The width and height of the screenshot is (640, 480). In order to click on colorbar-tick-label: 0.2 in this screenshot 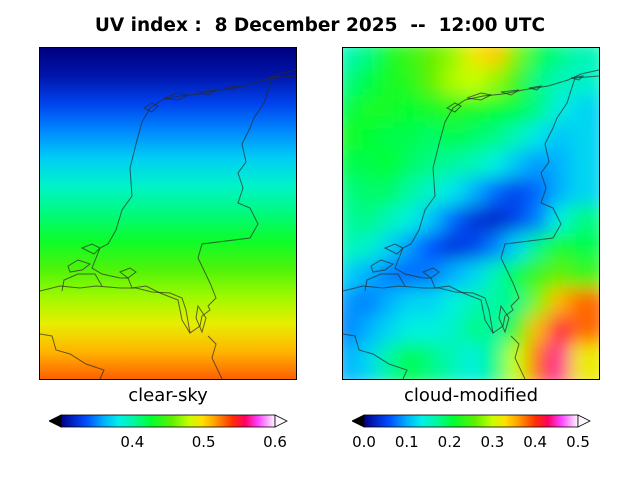, I will do `click(449, 442)`.